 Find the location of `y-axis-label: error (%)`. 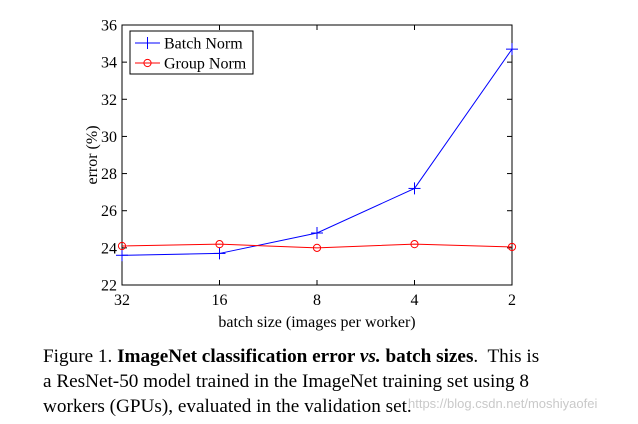

y-axis-label: error (%) is located at coordinates (92, 154).